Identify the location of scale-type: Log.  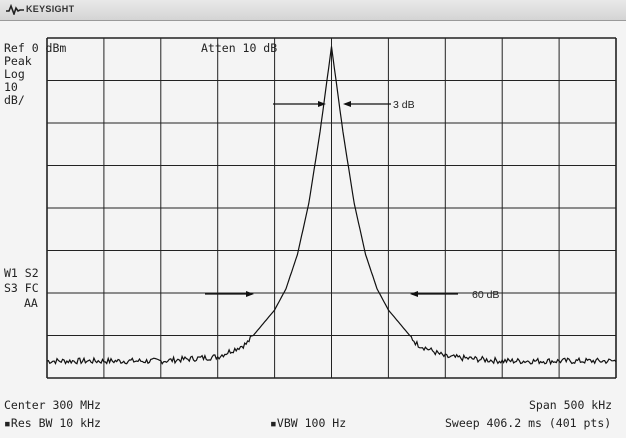
(14, 74).